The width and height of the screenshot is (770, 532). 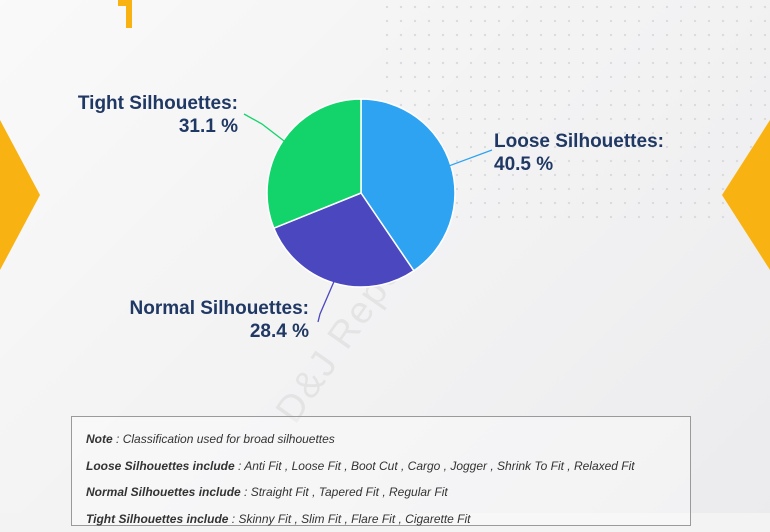 I want to click on normal-silhouettes-label: Normal Silhouettes: 28.4 %, so click(x=213, y=320).